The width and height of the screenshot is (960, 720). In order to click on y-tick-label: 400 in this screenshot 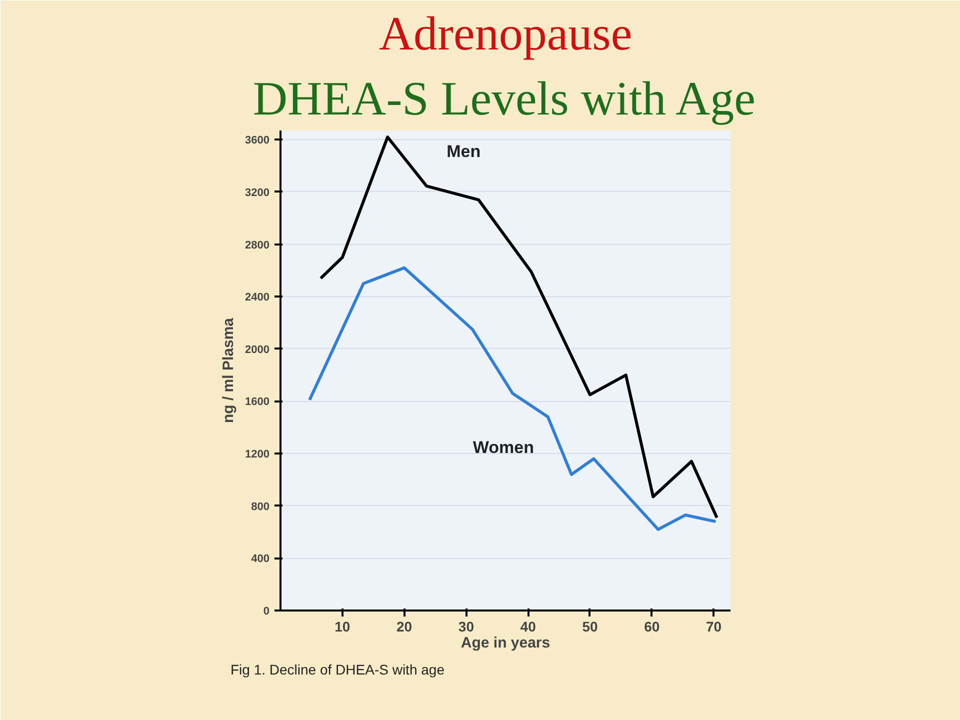, I will do `click(260, 559)`.